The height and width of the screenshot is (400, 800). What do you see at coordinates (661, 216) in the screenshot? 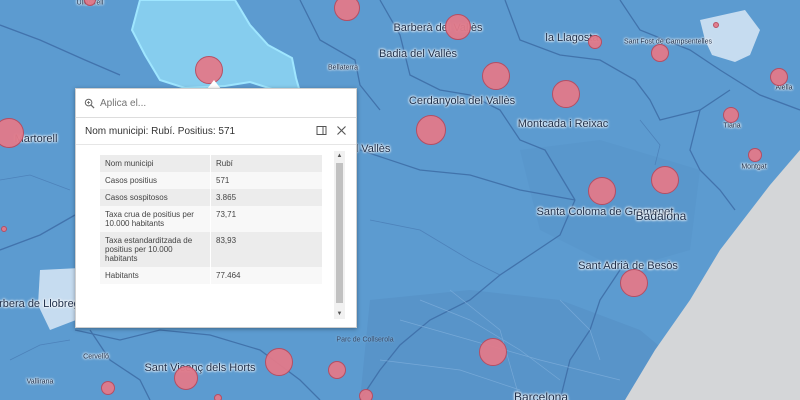
I see `place-label: Badalona` at bounding box center [661, 216].